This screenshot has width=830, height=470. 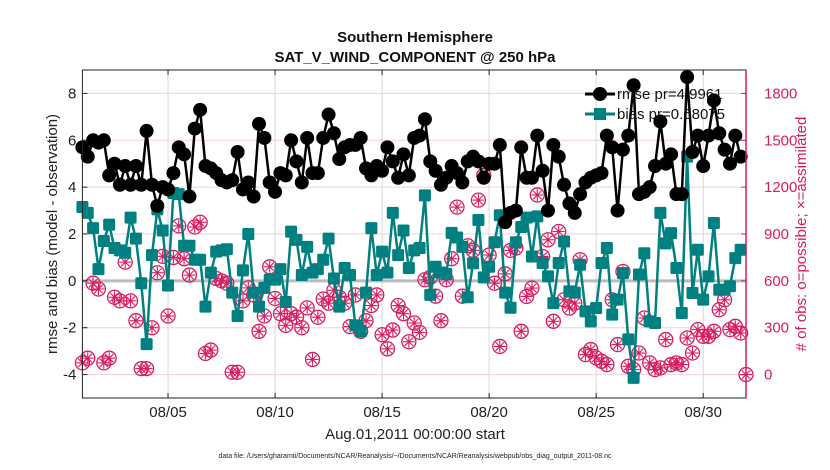 What do you see at coordinates (415, 57) in the screenshot?
I see `chart-subtitle: SAT_V_WIND_COMPONENT @ 250 hPa` at bounding box center [415, 57].